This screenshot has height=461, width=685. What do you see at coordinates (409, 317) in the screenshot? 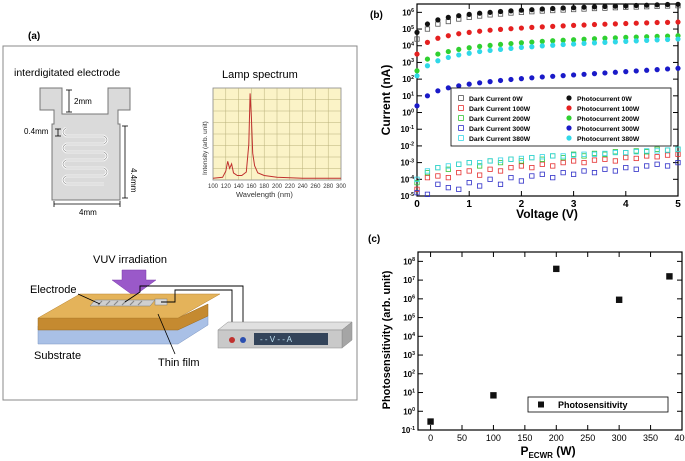
I see `panel-c-ytick: 105` at bounding box center [409, 317].